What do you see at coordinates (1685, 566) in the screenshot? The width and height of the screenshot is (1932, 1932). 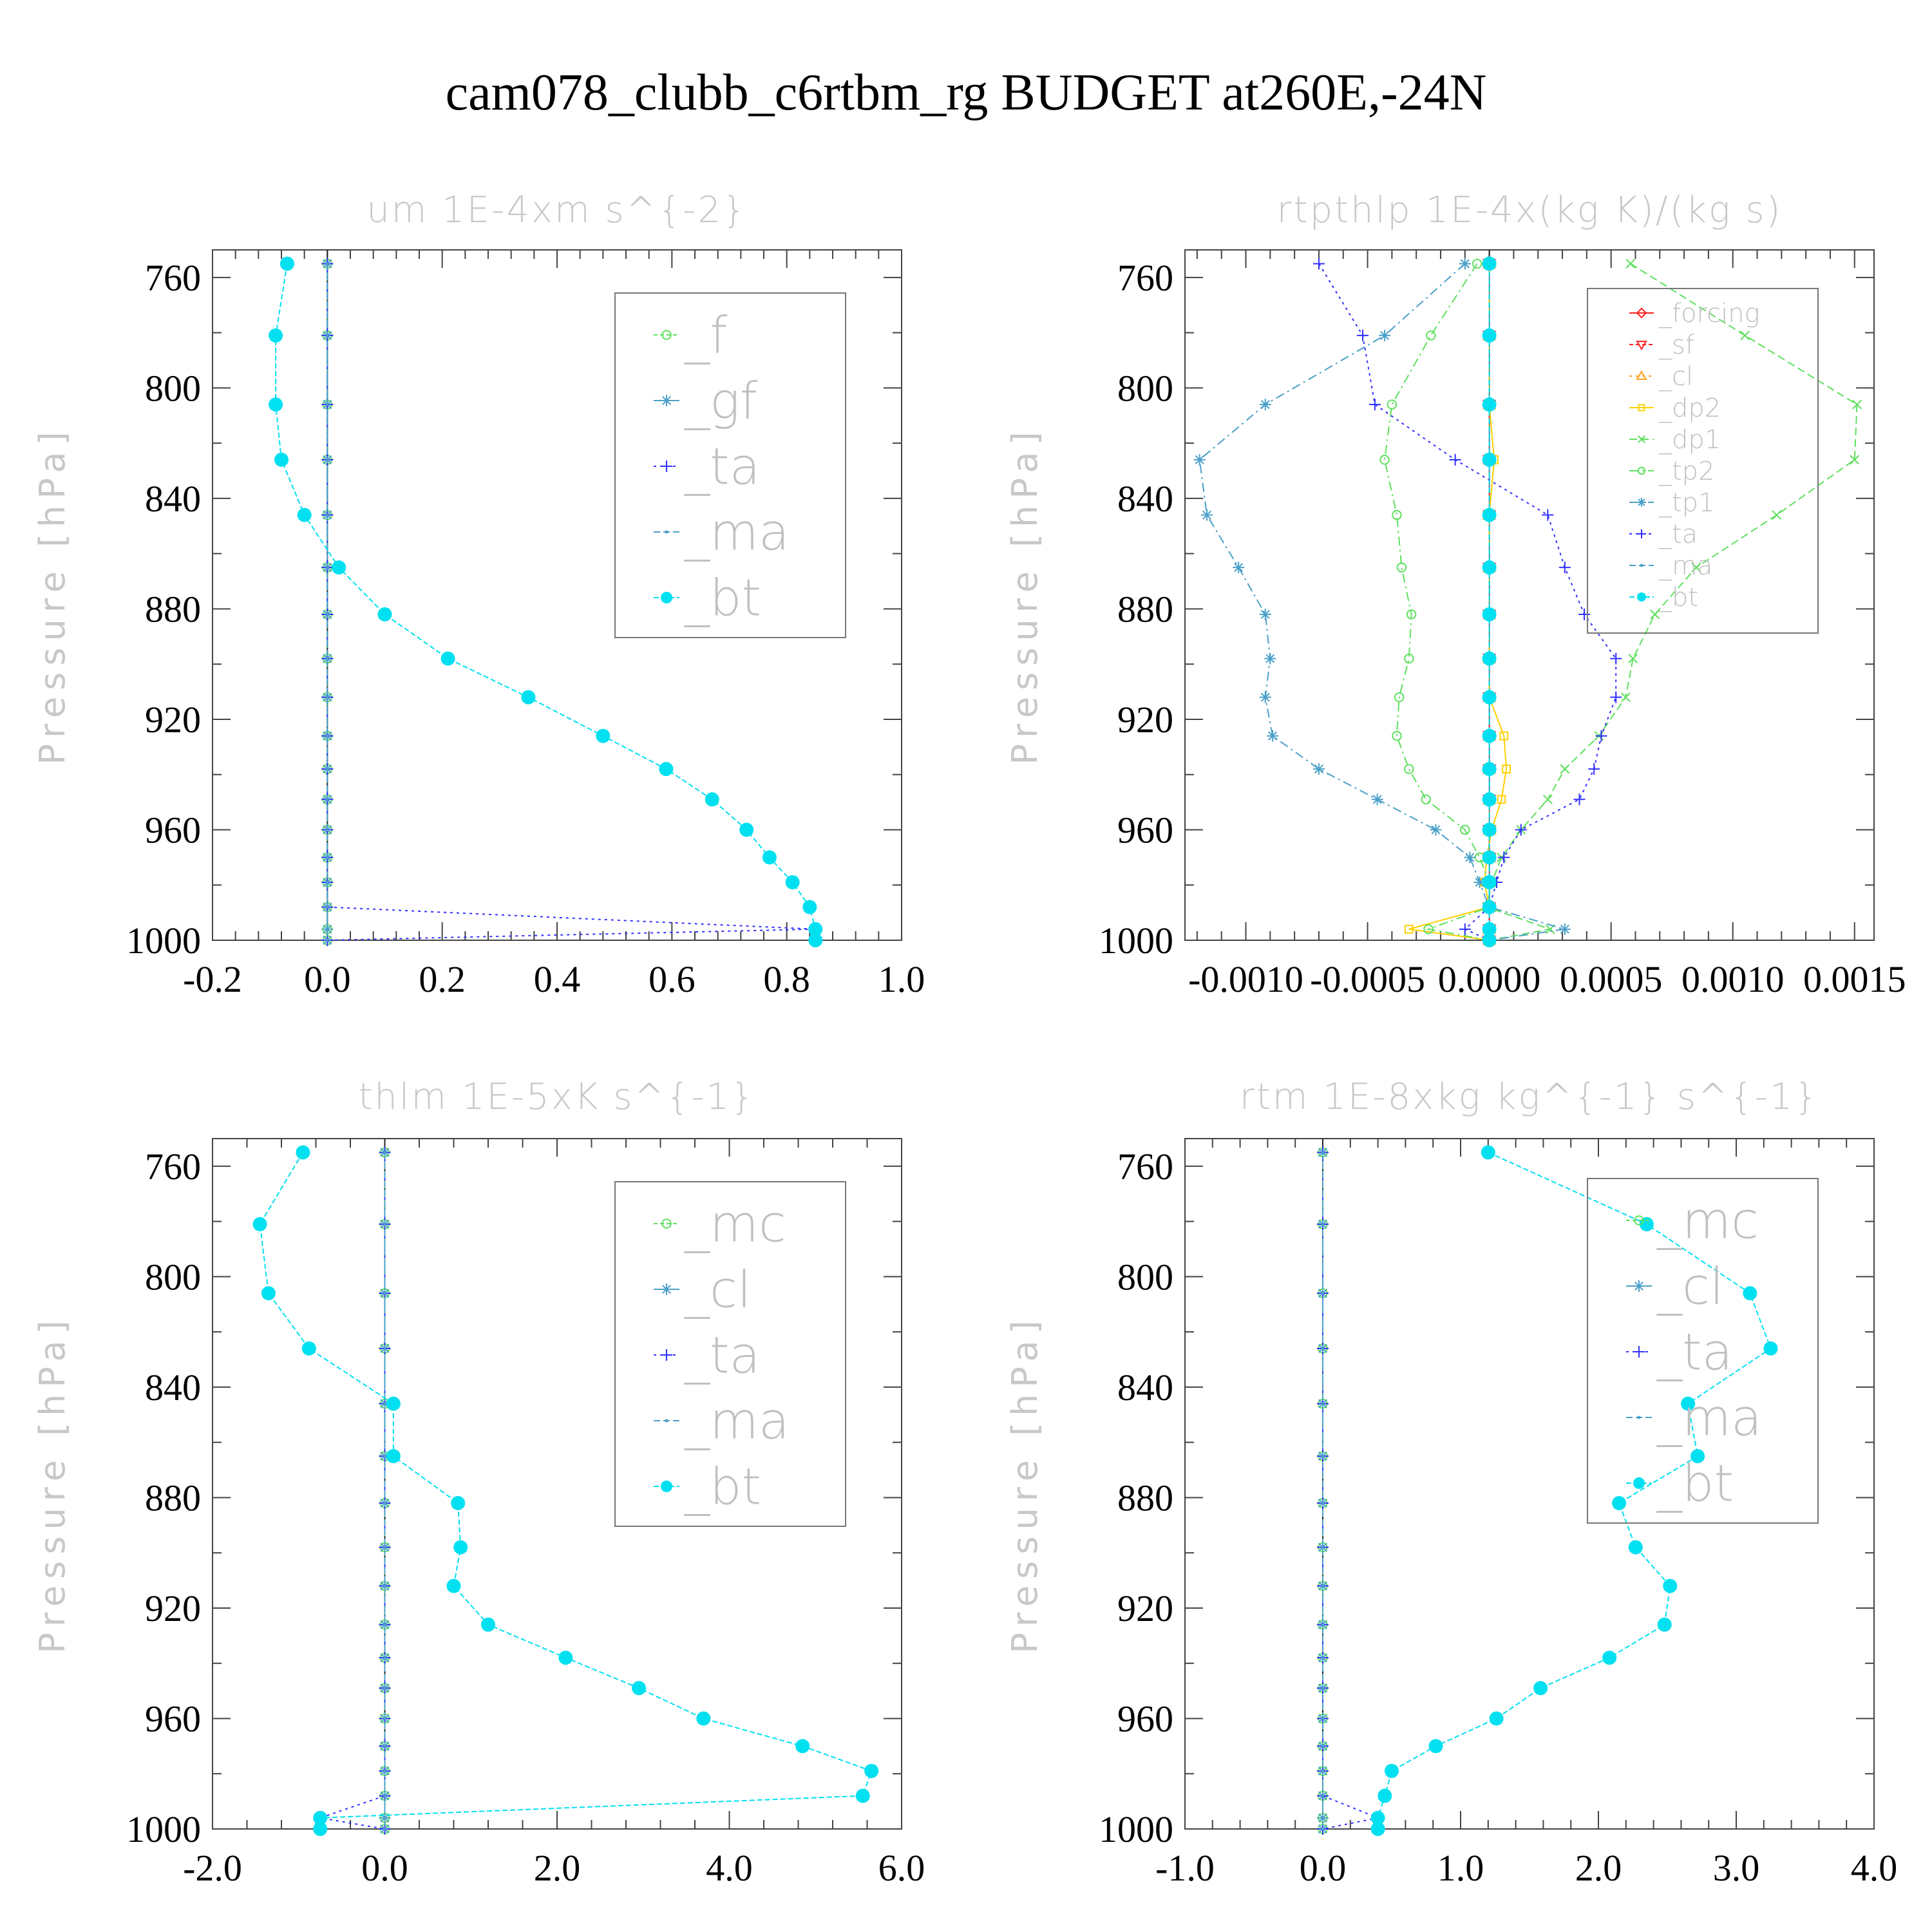 I see `legend-label-ma: _ma` at bounding box center [1685, 566].